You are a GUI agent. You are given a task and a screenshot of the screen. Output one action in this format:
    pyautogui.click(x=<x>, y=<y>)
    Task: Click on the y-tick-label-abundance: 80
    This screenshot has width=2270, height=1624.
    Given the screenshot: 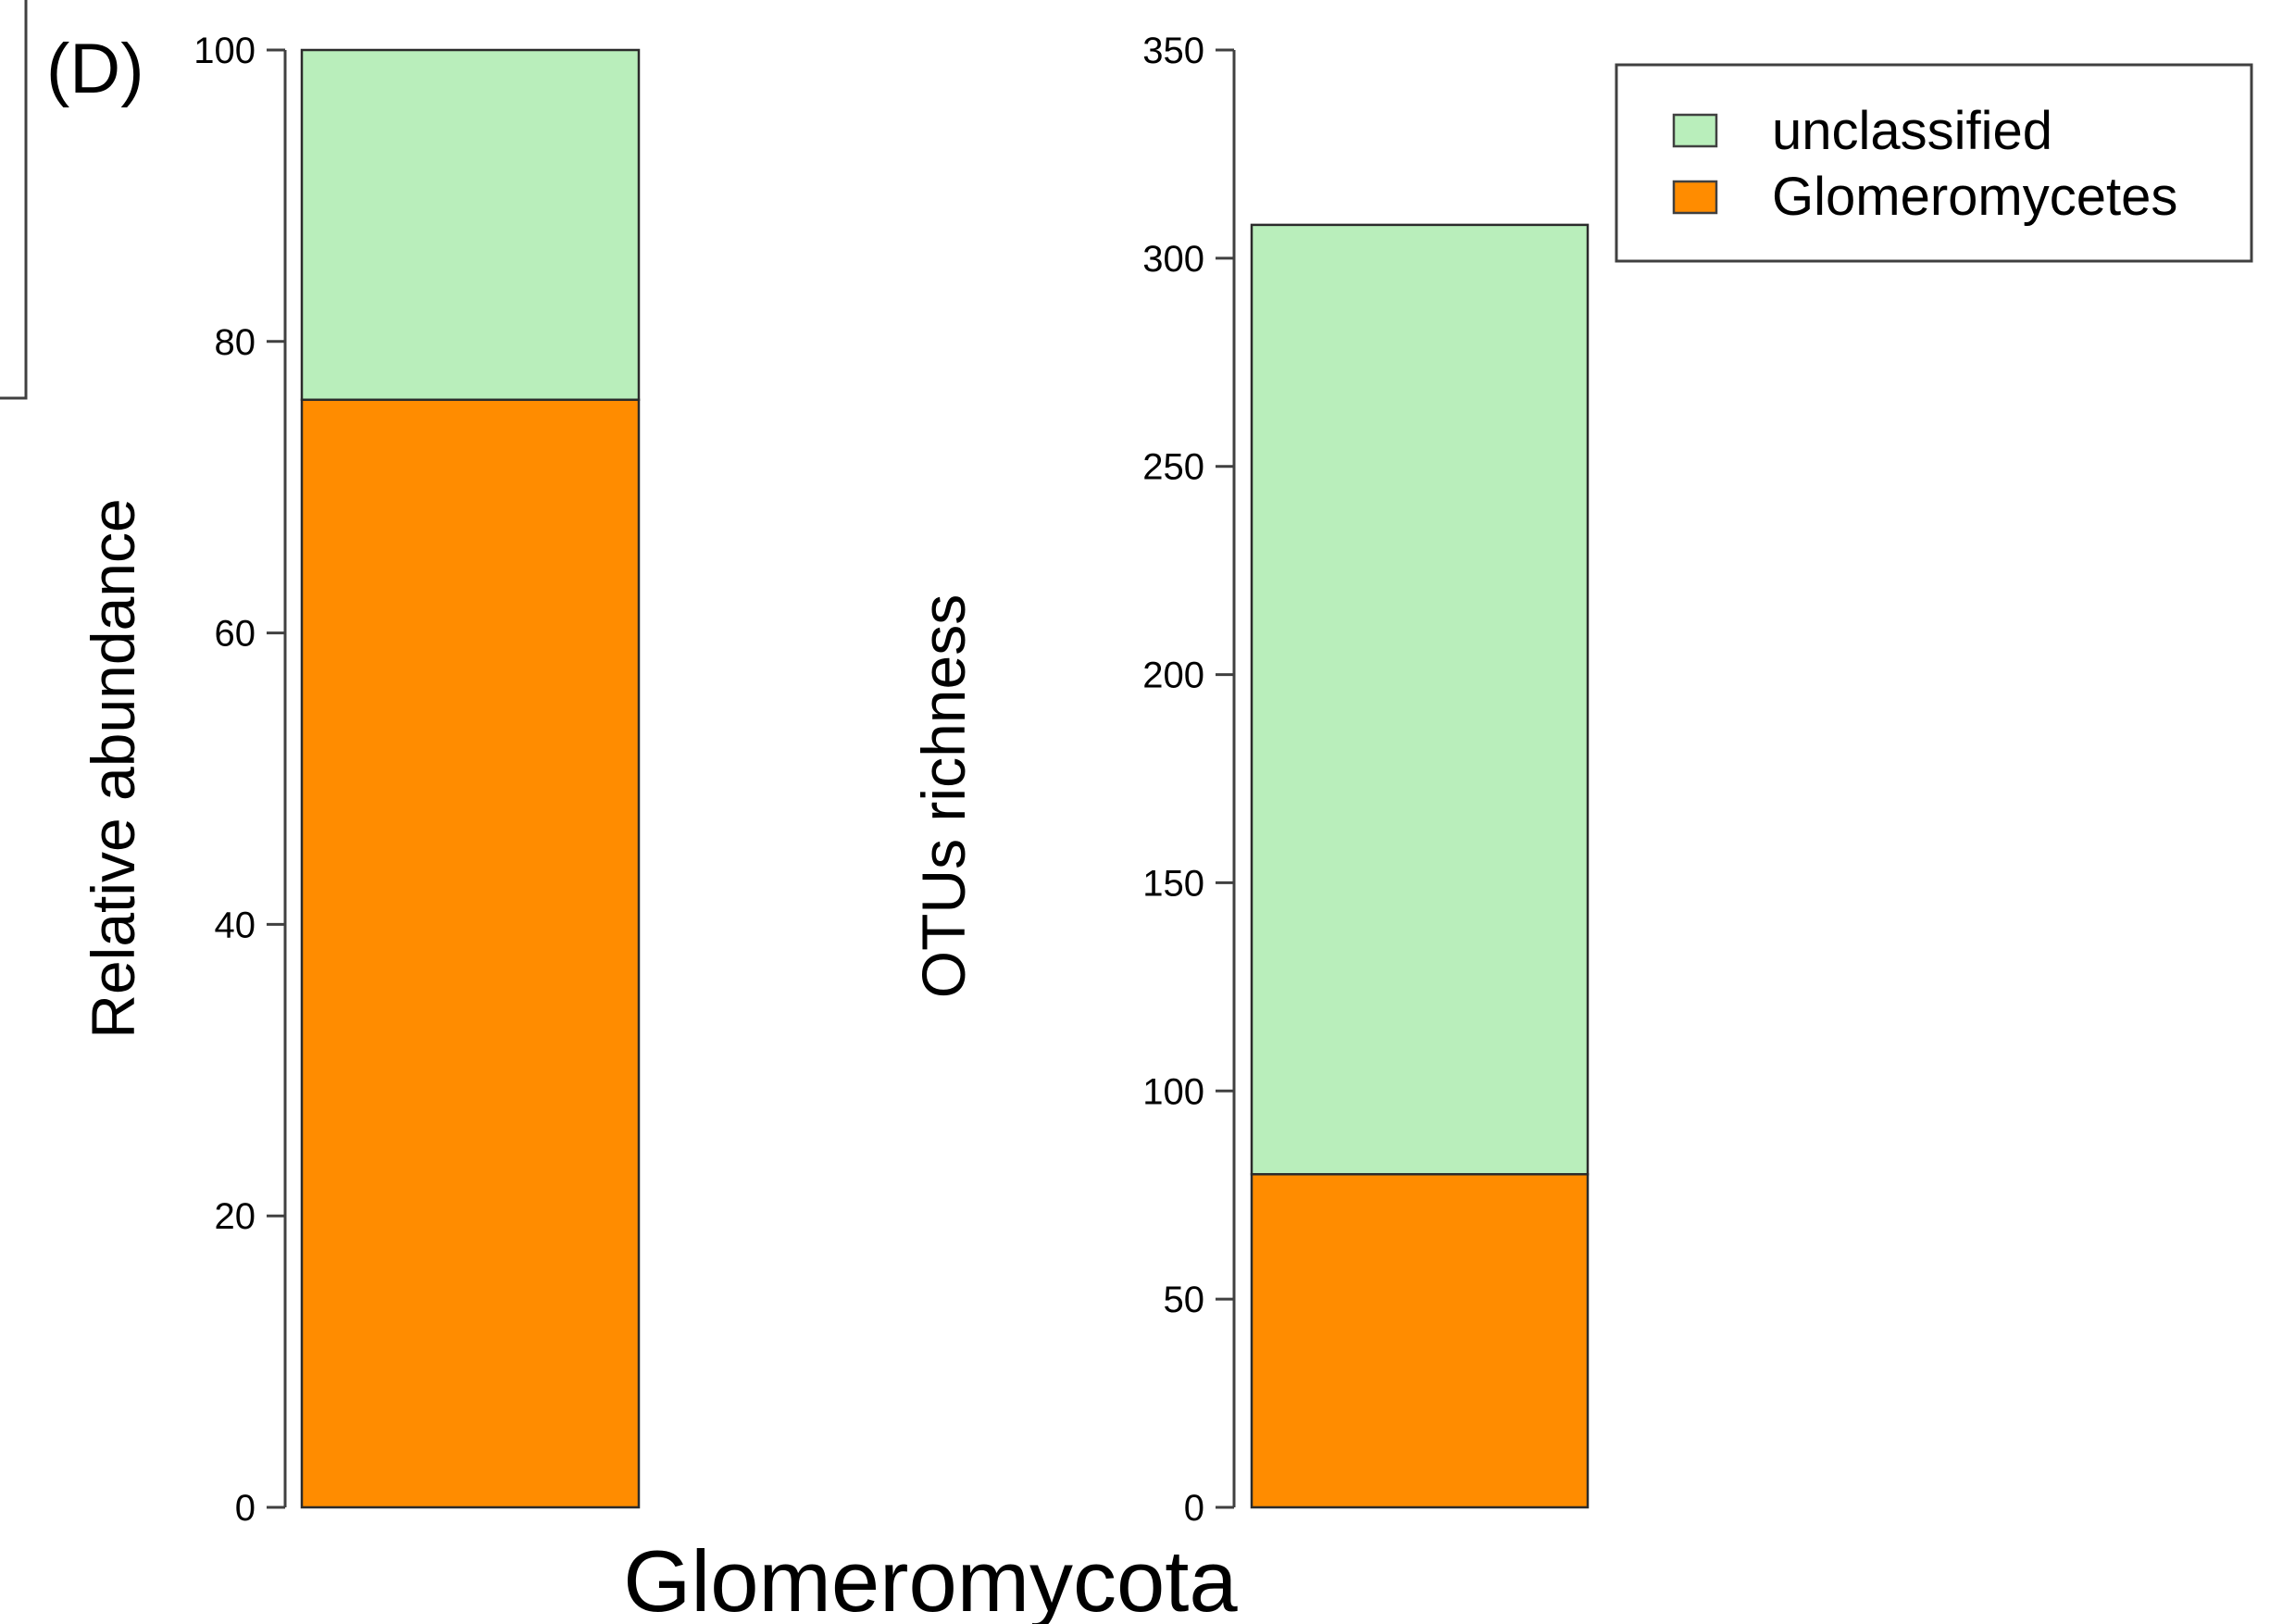 What is the action you would take?
    pyautogui.click(x=236, y=342)
    